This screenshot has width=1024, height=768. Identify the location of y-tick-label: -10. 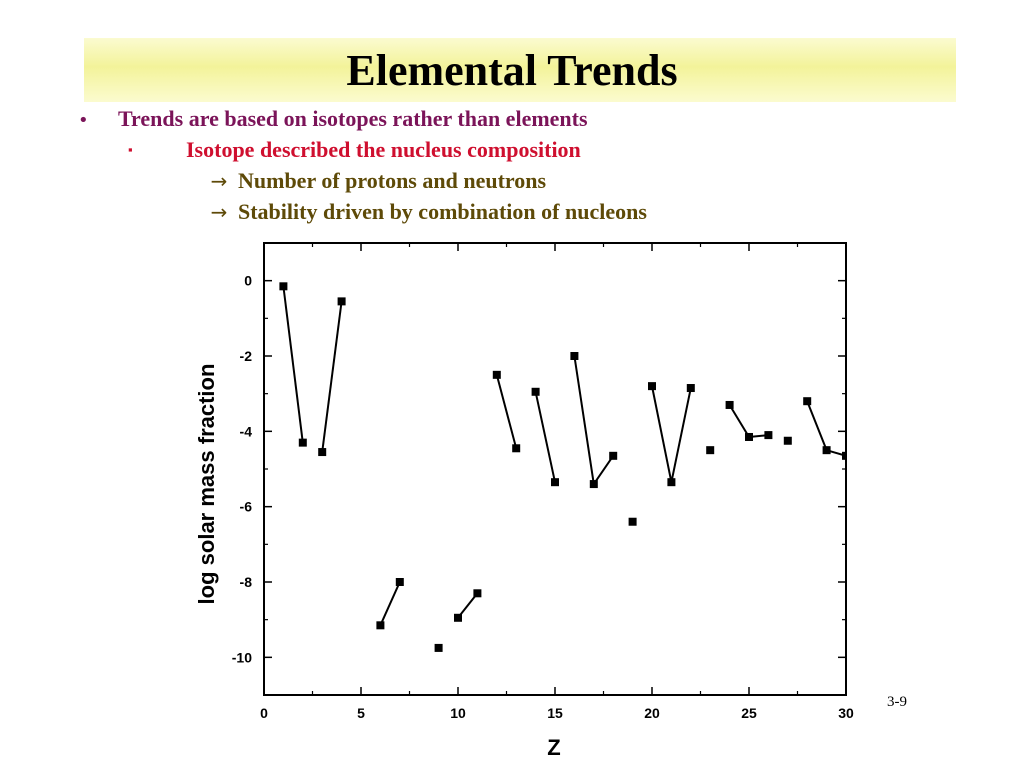
(242, 657).